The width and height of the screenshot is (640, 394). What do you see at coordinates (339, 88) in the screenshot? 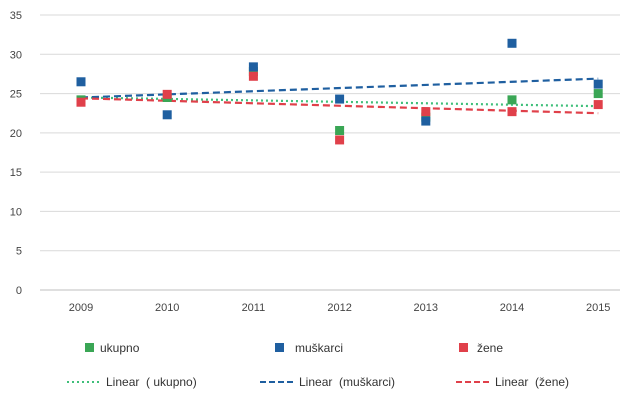
I see `trendline` at bounding box center [339, 88].